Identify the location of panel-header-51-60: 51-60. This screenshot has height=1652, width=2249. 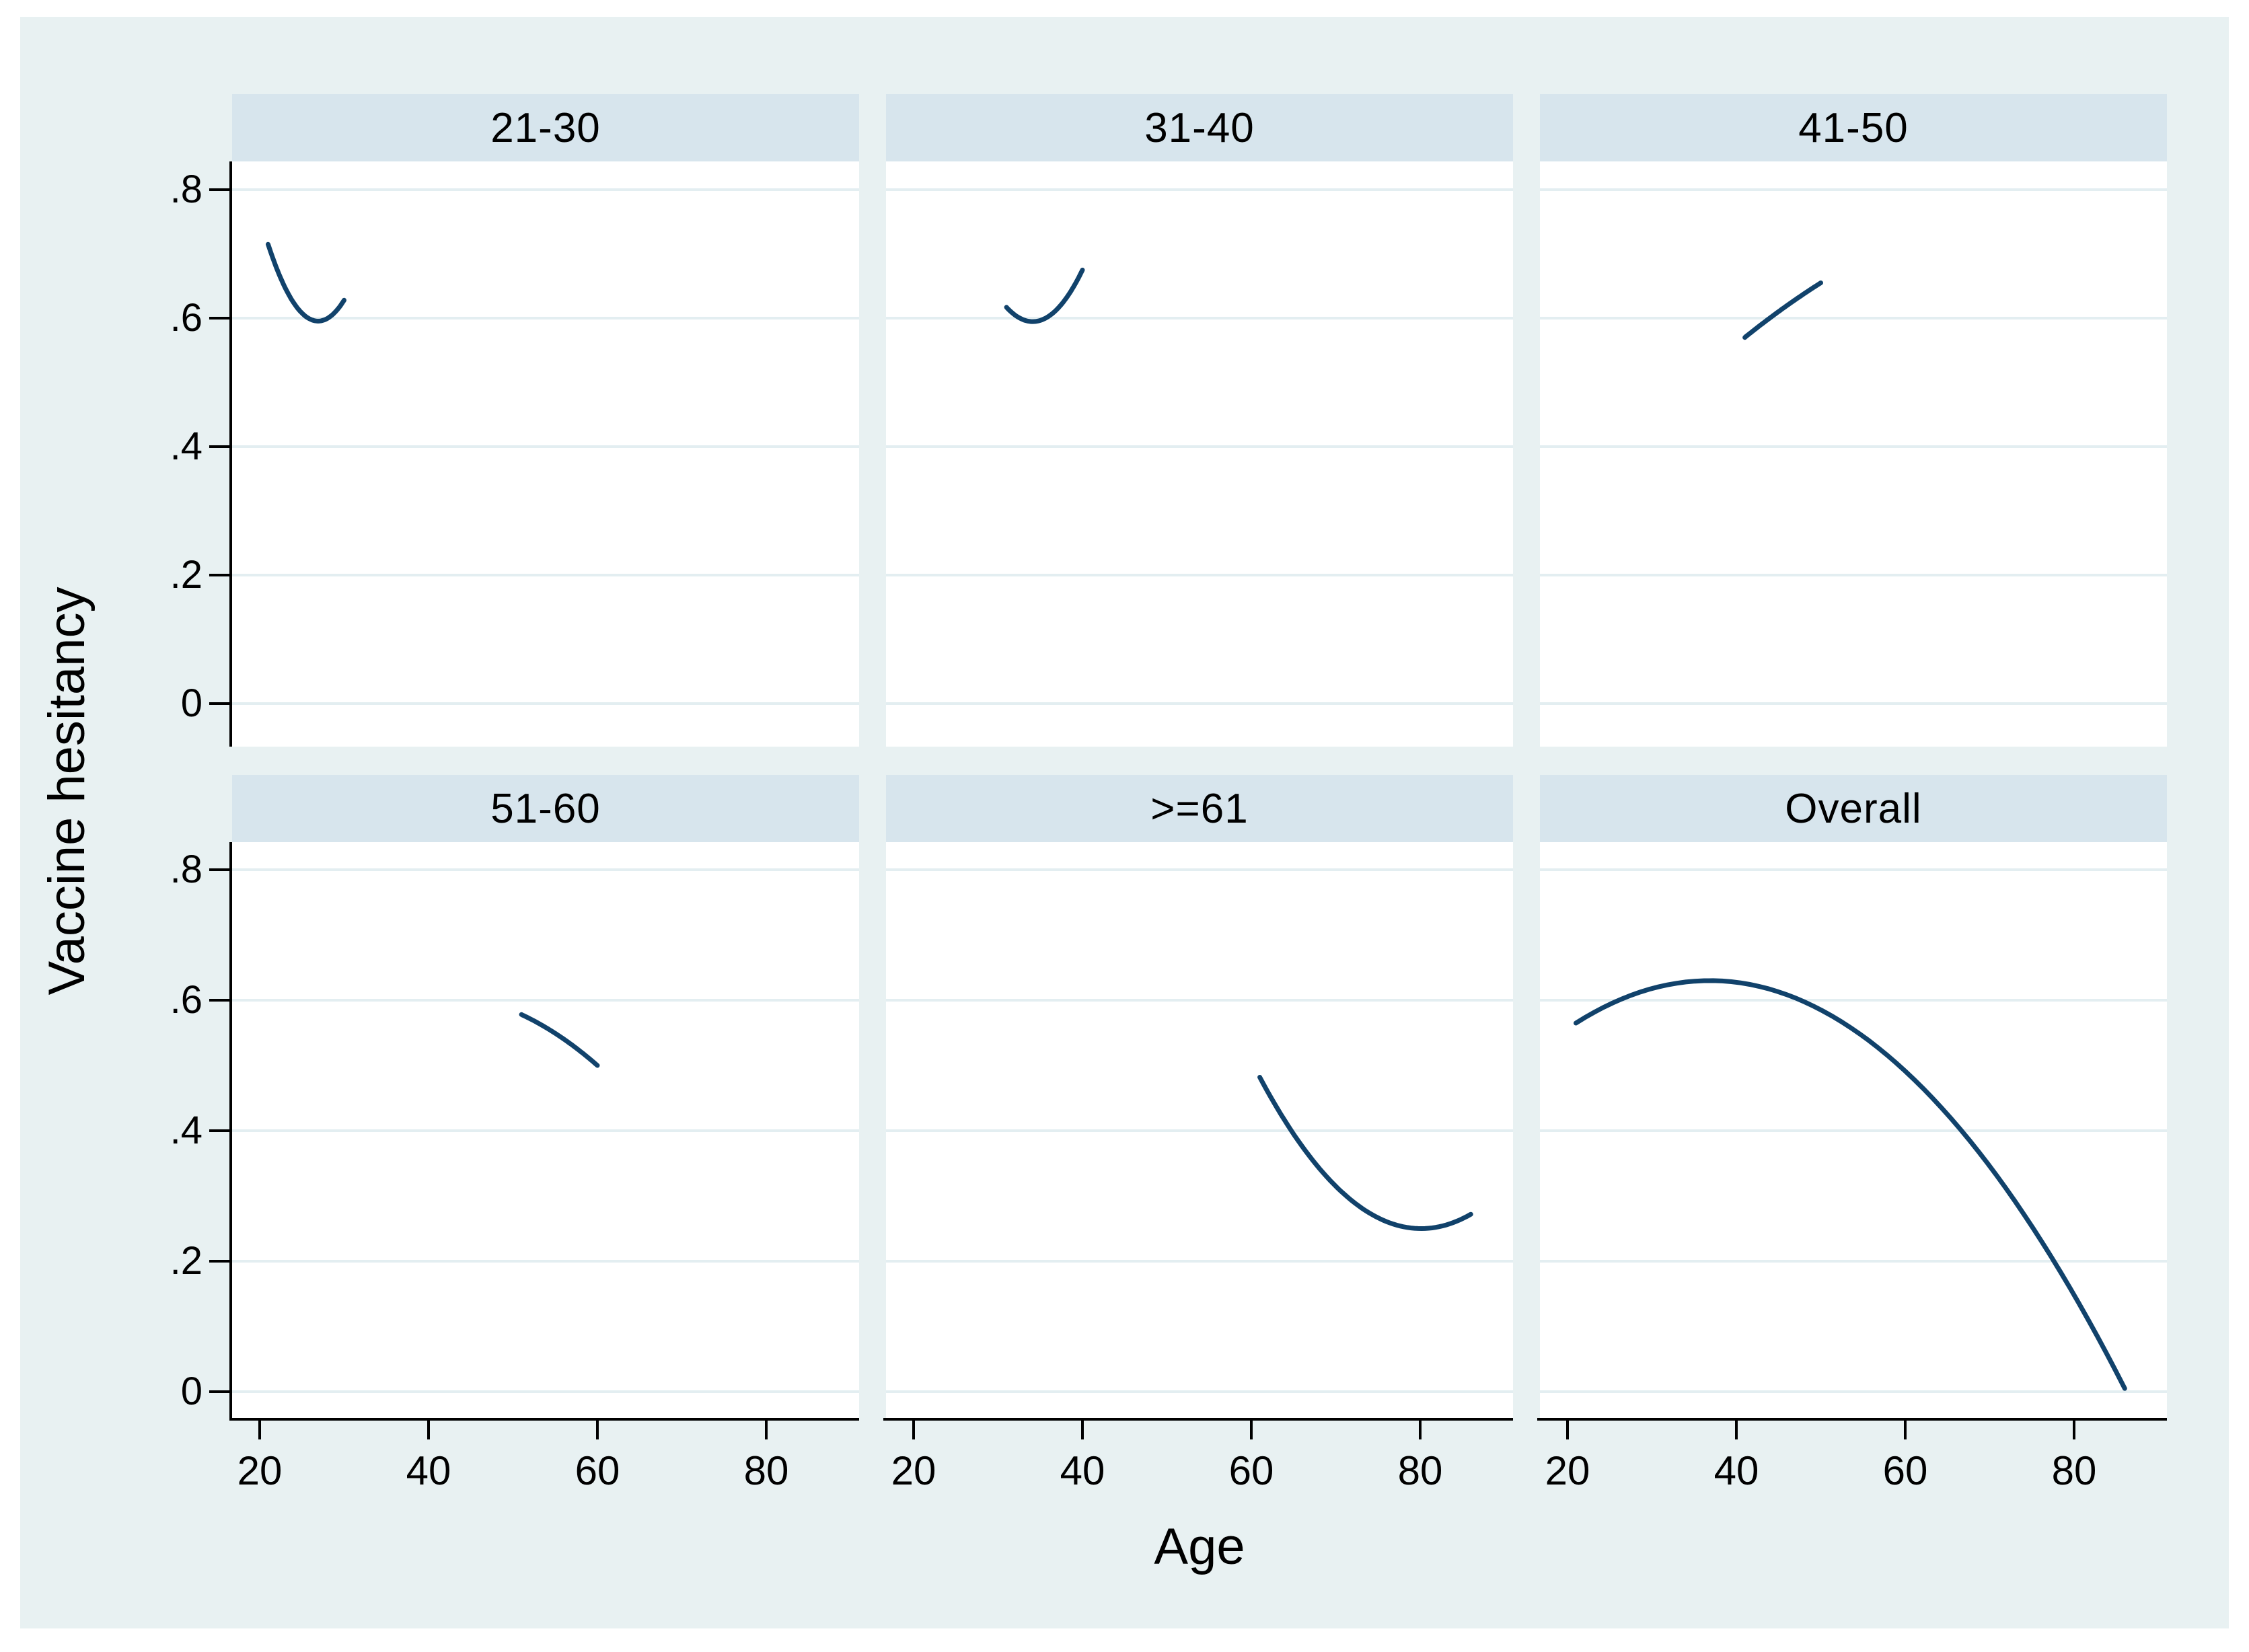
(546, 808).